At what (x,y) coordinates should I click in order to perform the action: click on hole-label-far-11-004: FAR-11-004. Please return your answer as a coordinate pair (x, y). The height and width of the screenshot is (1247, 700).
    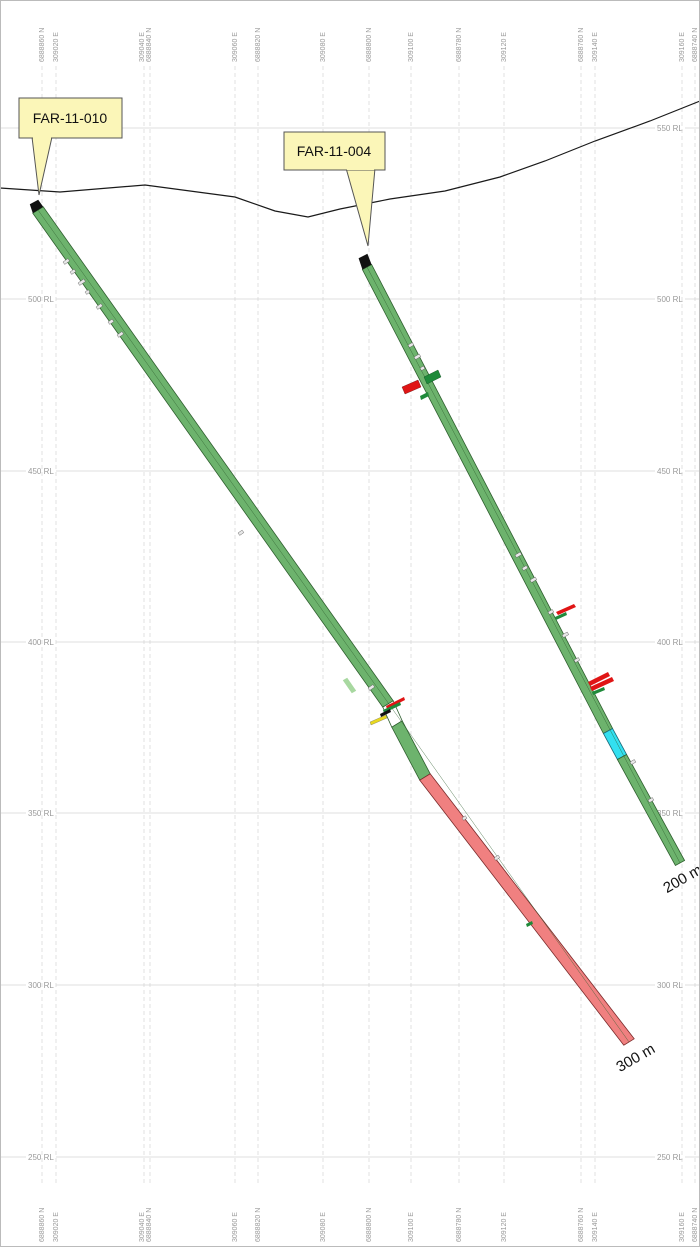
    Looking at the image, I should click on (334, 189).